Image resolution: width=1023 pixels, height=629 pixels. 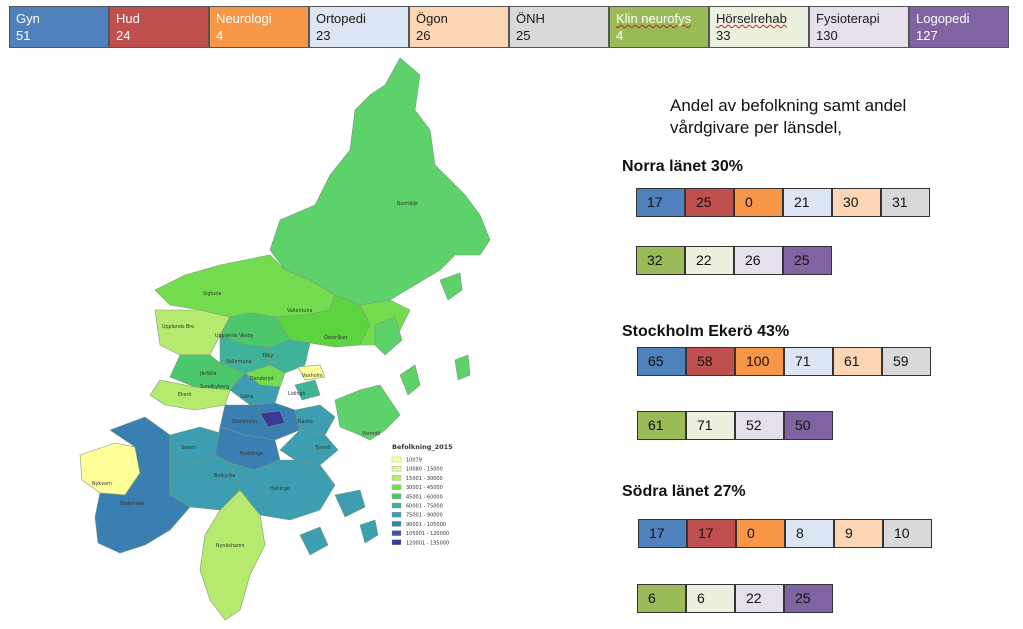 What do you see at coordinates (827, 35) in the screenshot?
I see `specialty-count: 130` at bounding box center [827, 35].